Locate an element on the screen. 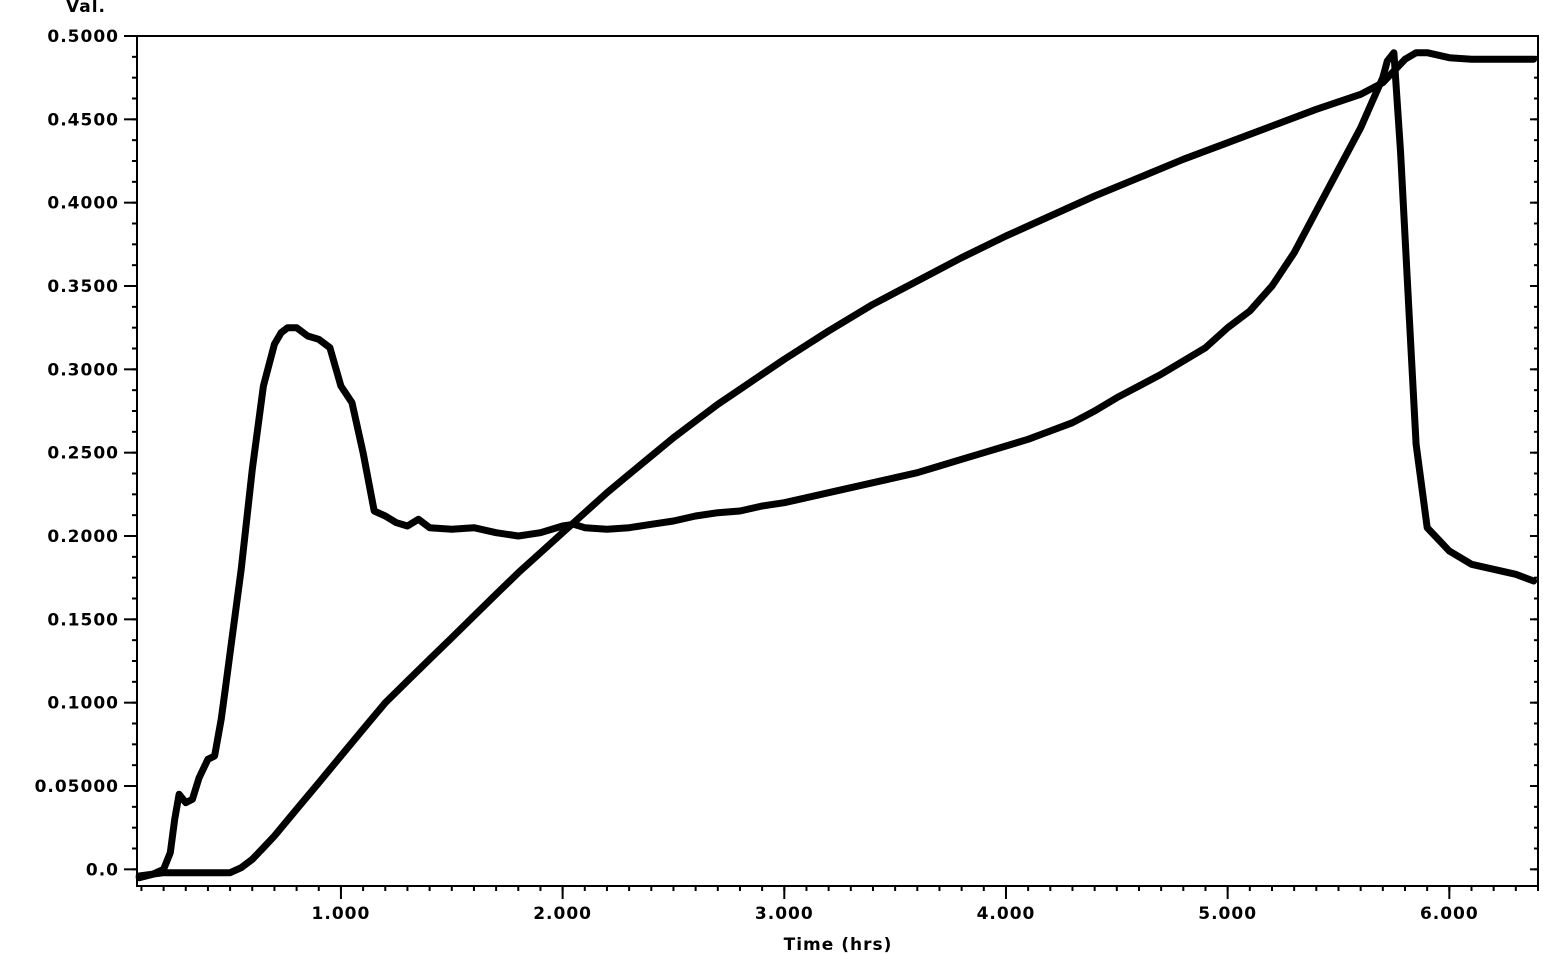  x-tick-label: 3.000 is located at coordinates (784, 914).